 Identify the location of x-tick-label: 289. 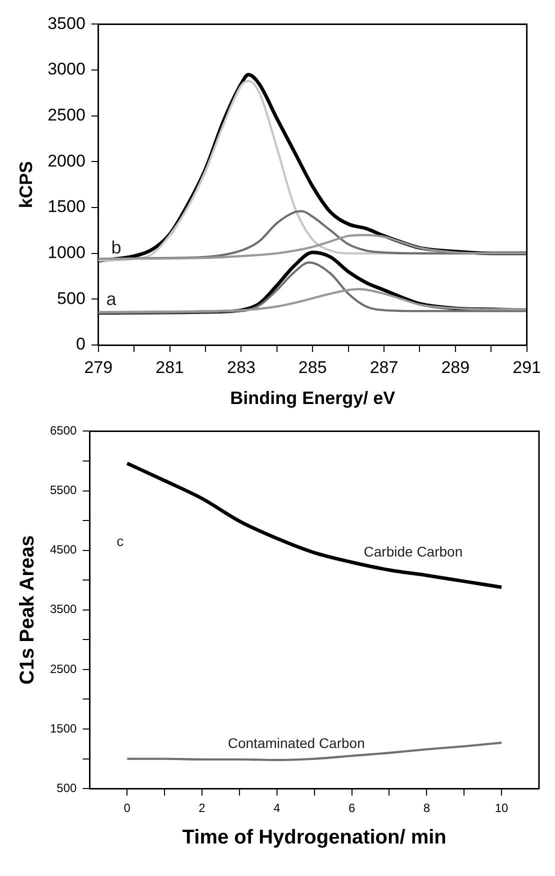
(455, 367).